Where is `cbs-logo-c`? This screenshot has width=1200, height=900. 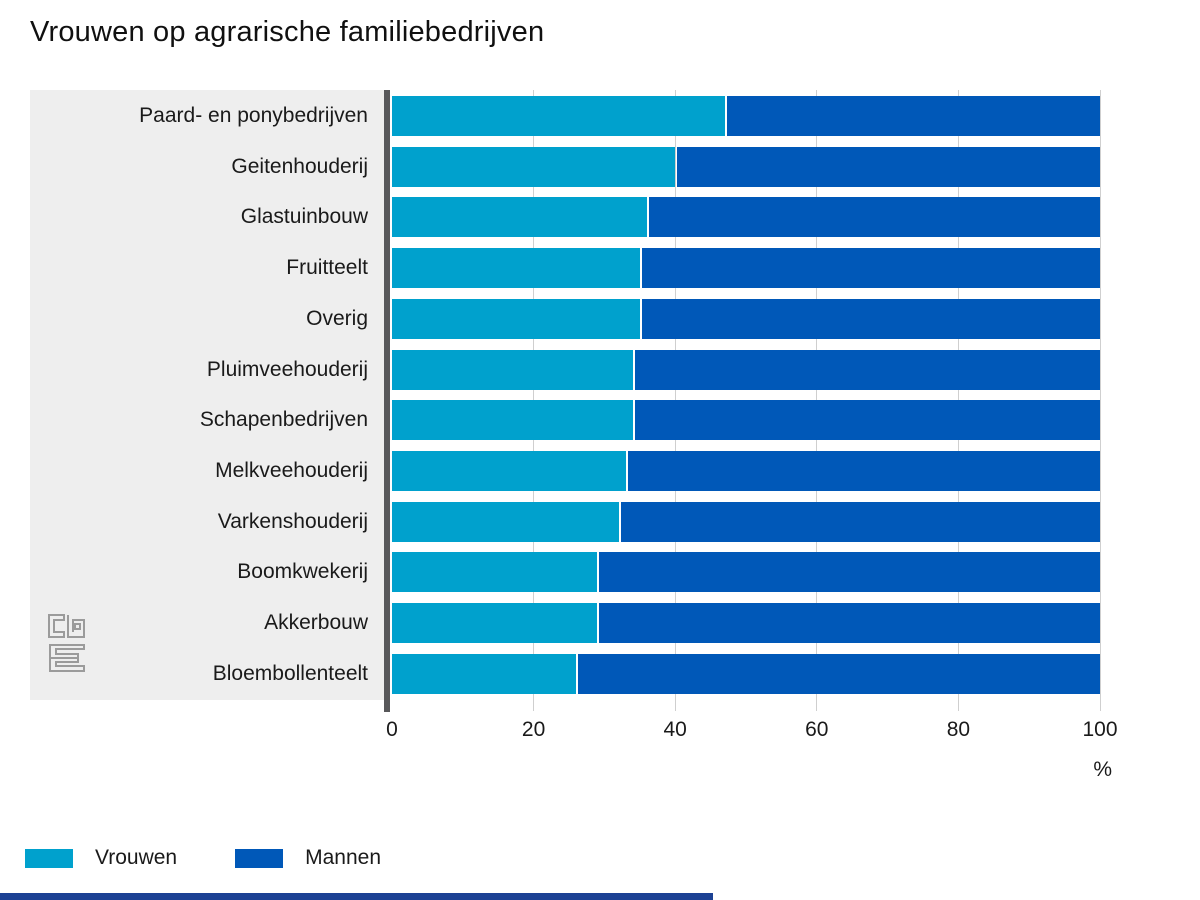
cbs-logo-c is located at coordinates (56, 626).